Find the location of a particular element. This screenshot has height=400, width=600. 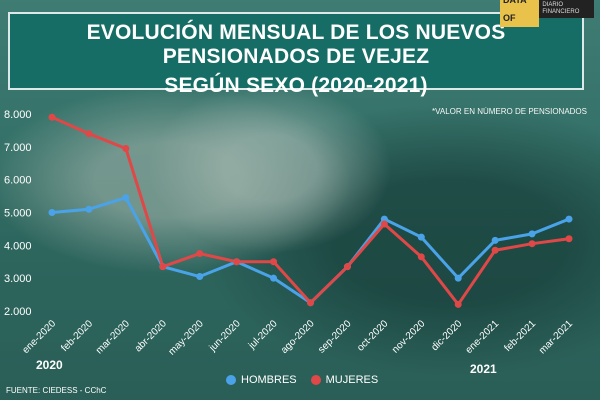

x-tick-label: ago-2020 is located at coordinates (298, 337).